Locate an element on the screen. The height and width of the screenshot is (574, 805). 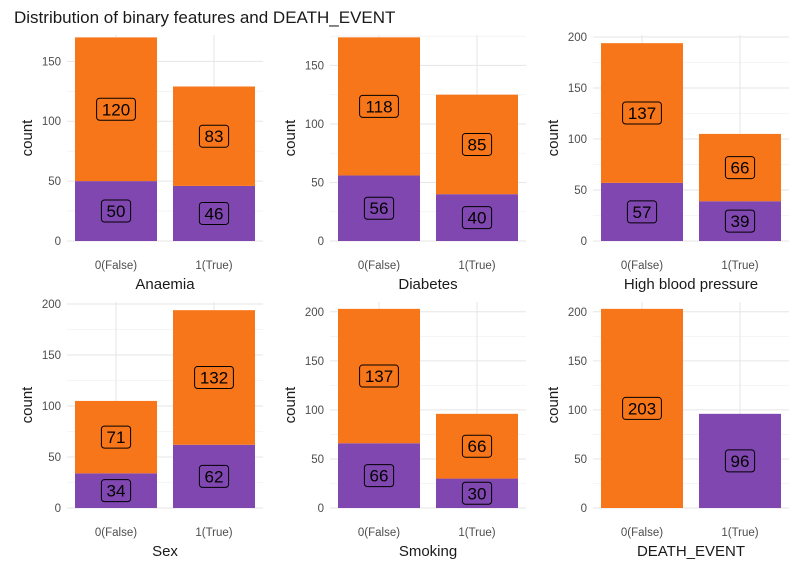
x-axis-title: DEATH_EVENT is located at coordinates (691, 551).